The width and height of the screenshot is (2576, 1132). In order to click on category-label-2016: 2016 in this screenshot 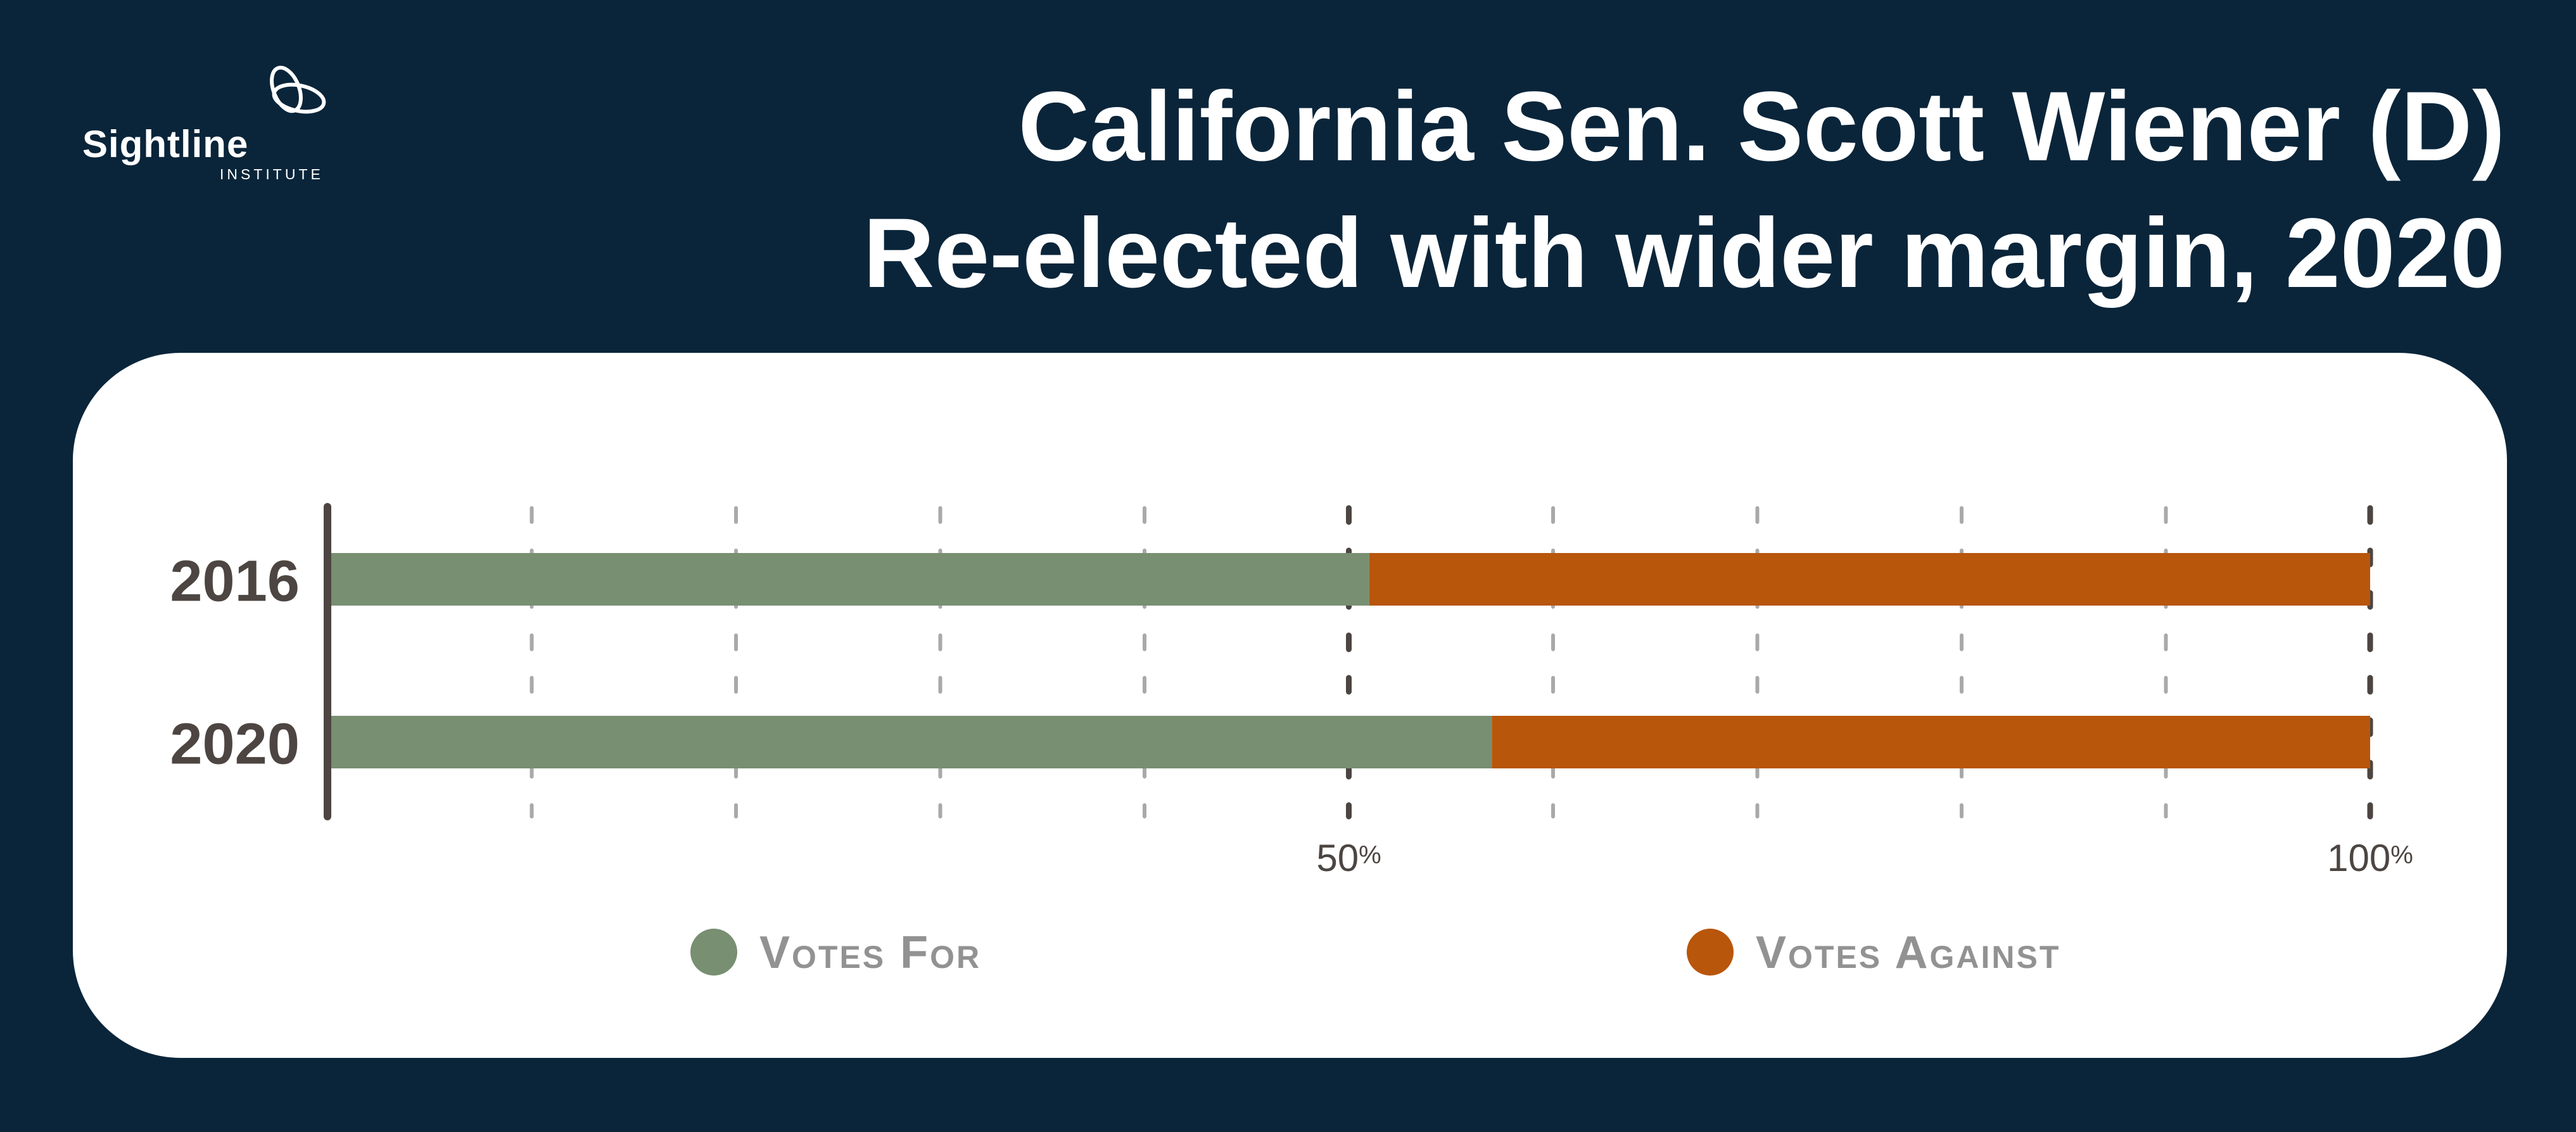, I will do `click(235, 581)`.